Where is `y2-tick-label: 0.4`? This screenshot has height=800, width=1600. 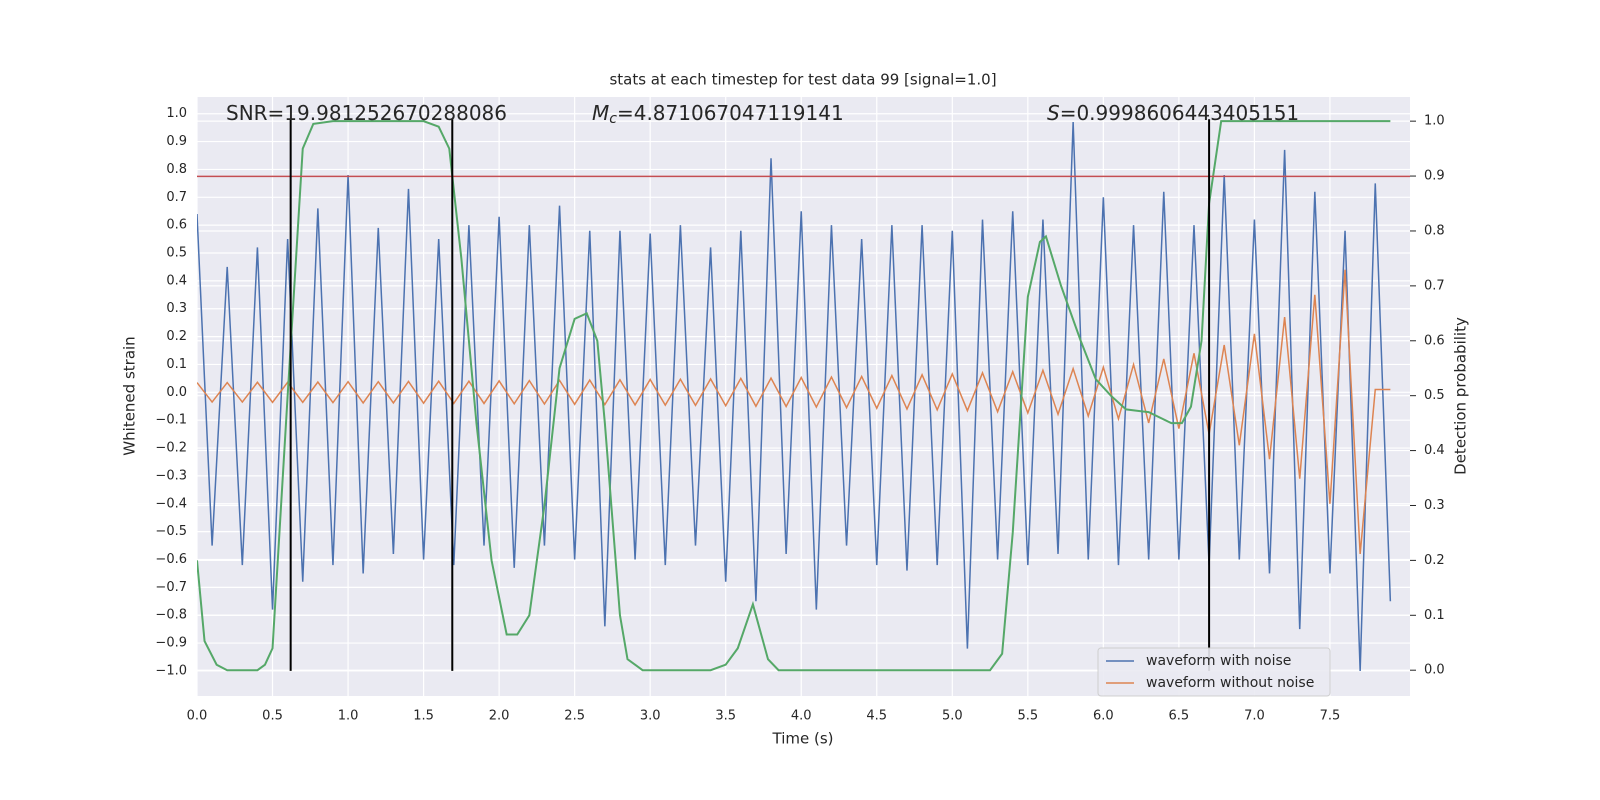 y2-tick-label: 0.4 is located at coordinates (1434, 450).